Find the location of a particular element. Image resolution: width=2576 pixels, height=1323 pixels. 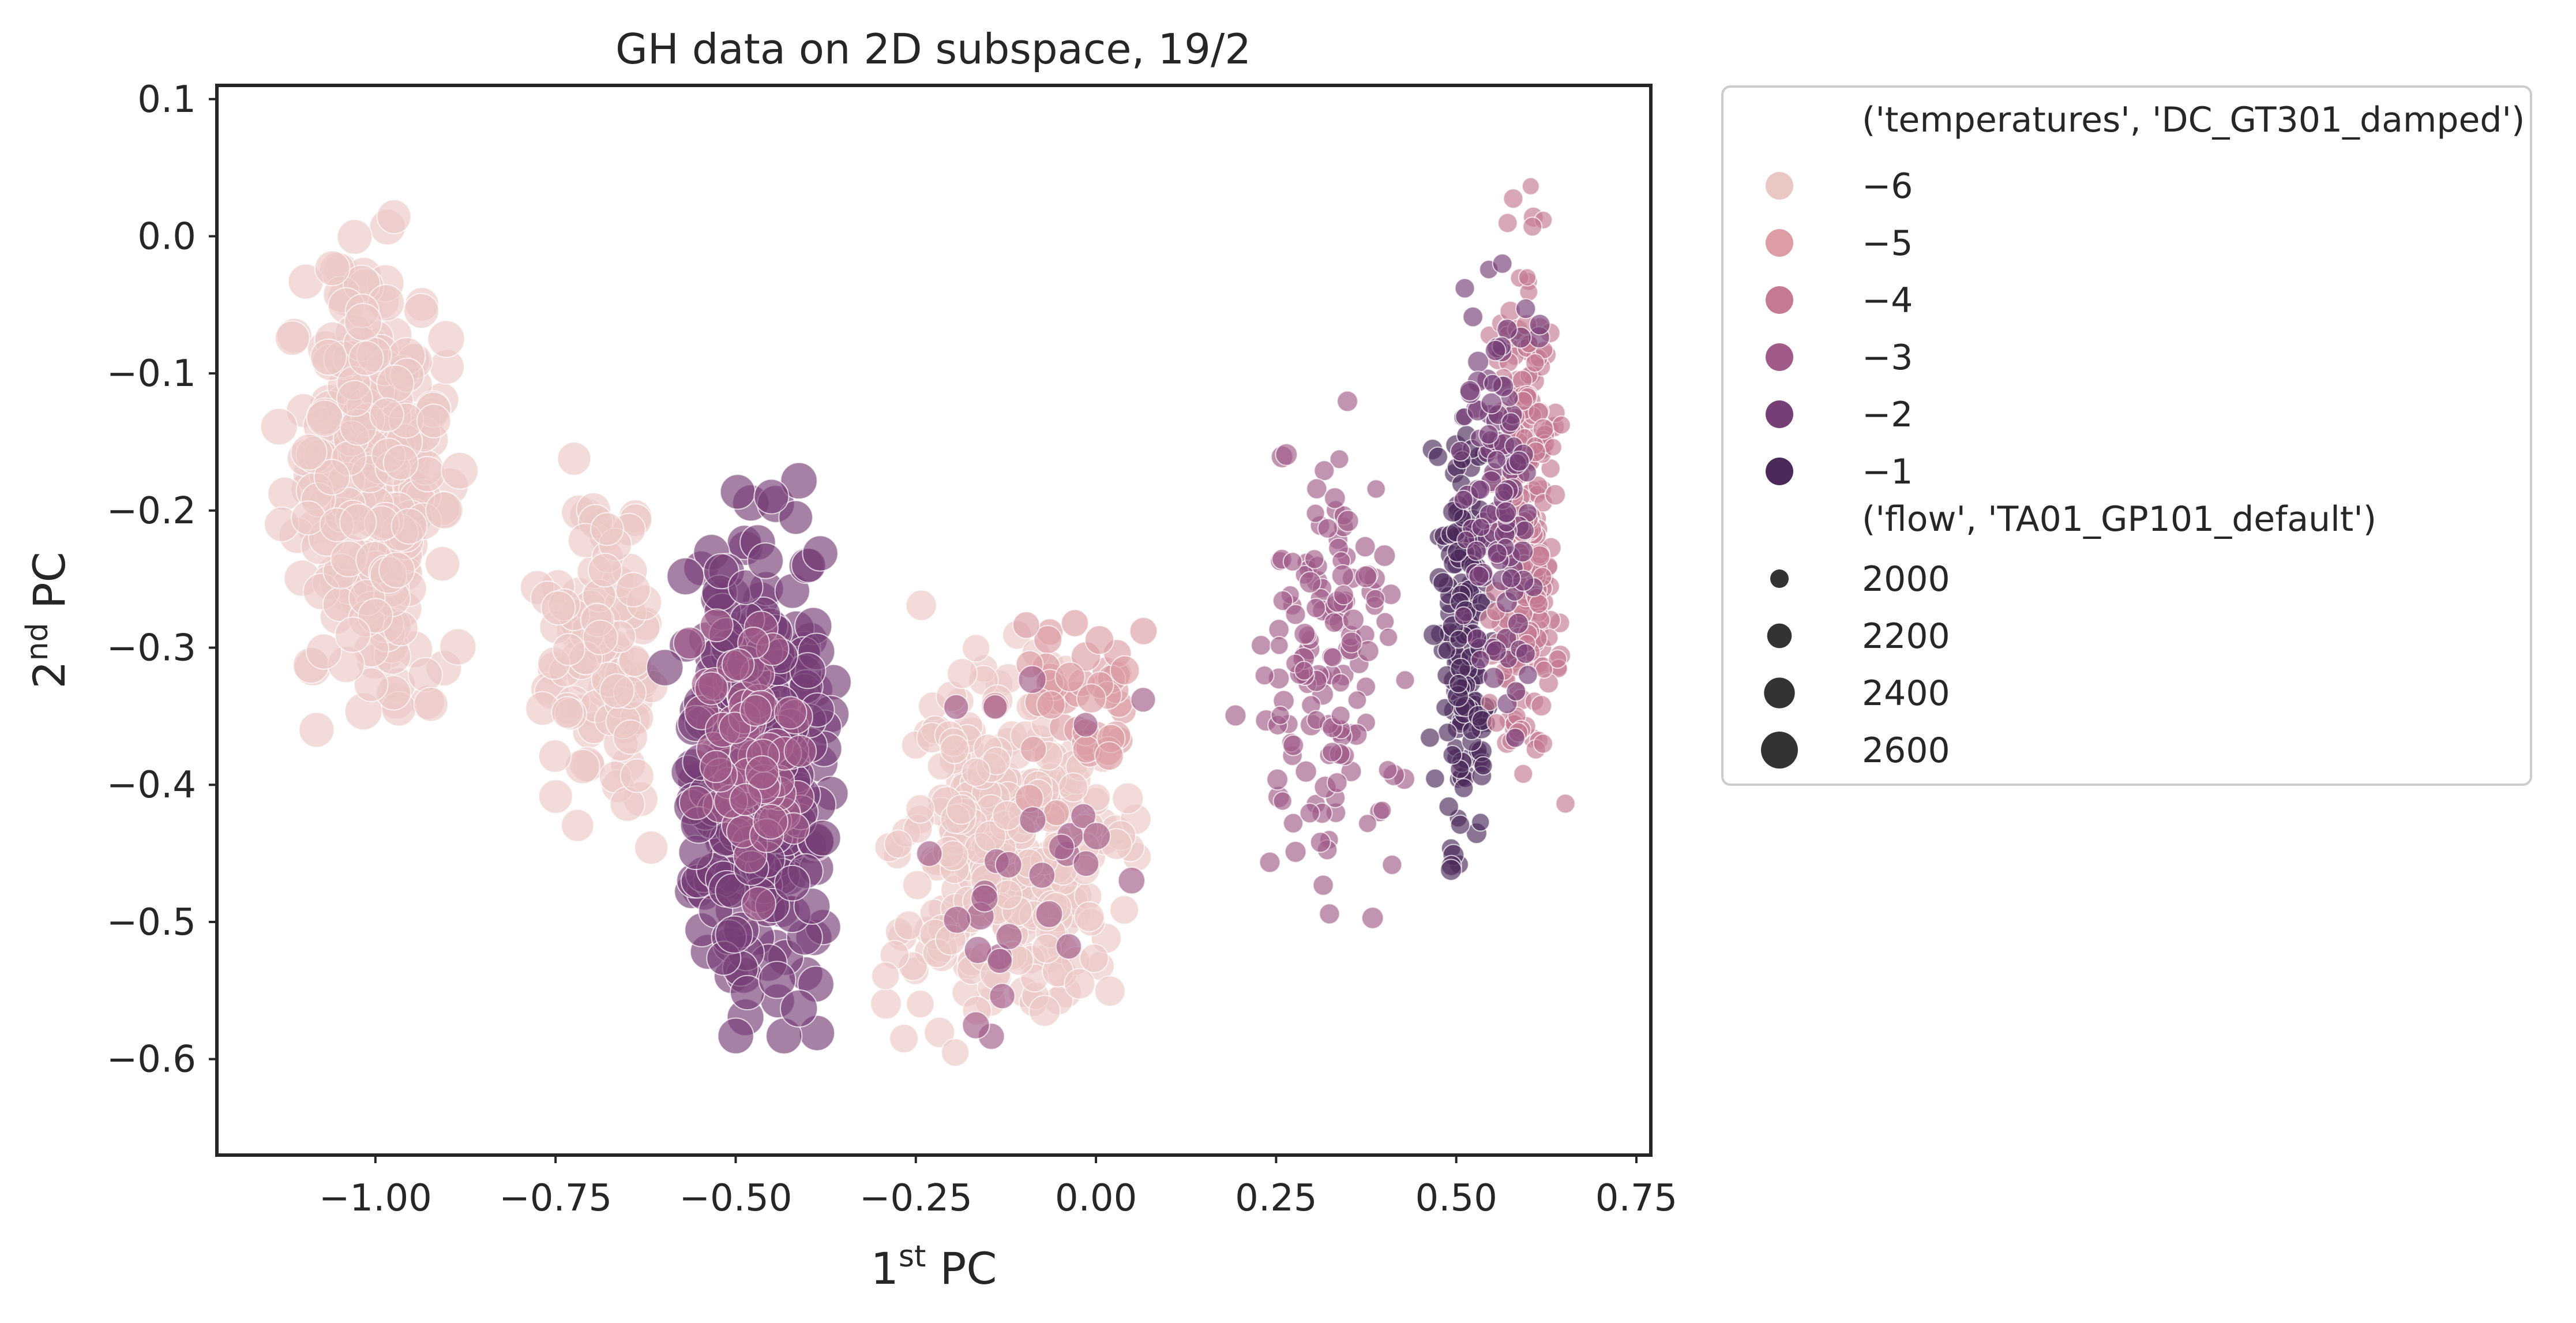

legend-hue-title: ('temperatures', 'DC_GT301_damped') is located at coordinates (2193, 120).